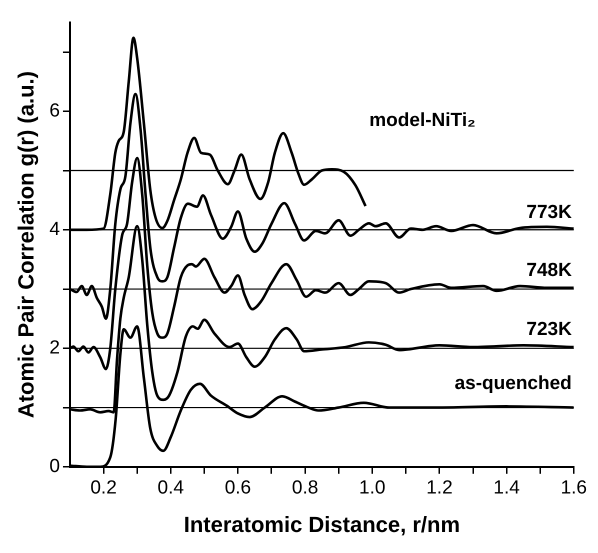 The height and width of the screenshot is (553, 598). I want to click on series-label: 773K, so click(549, 212).